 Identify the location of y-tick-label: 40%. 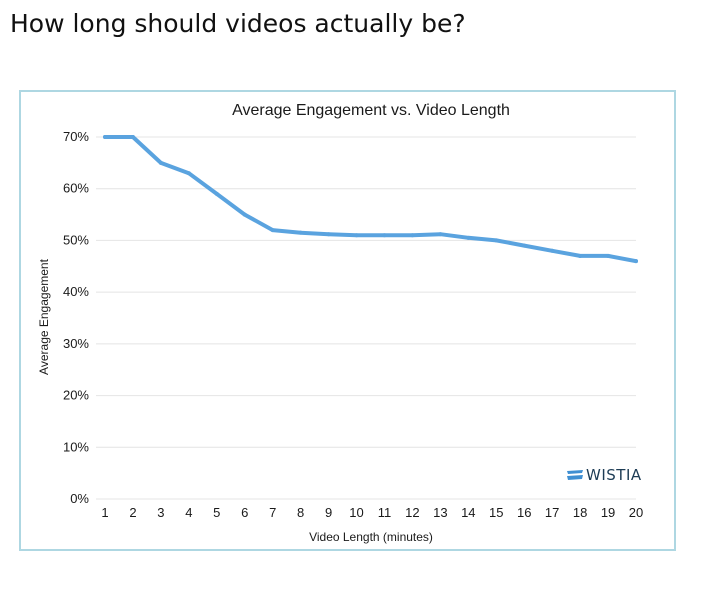
(76, 291).